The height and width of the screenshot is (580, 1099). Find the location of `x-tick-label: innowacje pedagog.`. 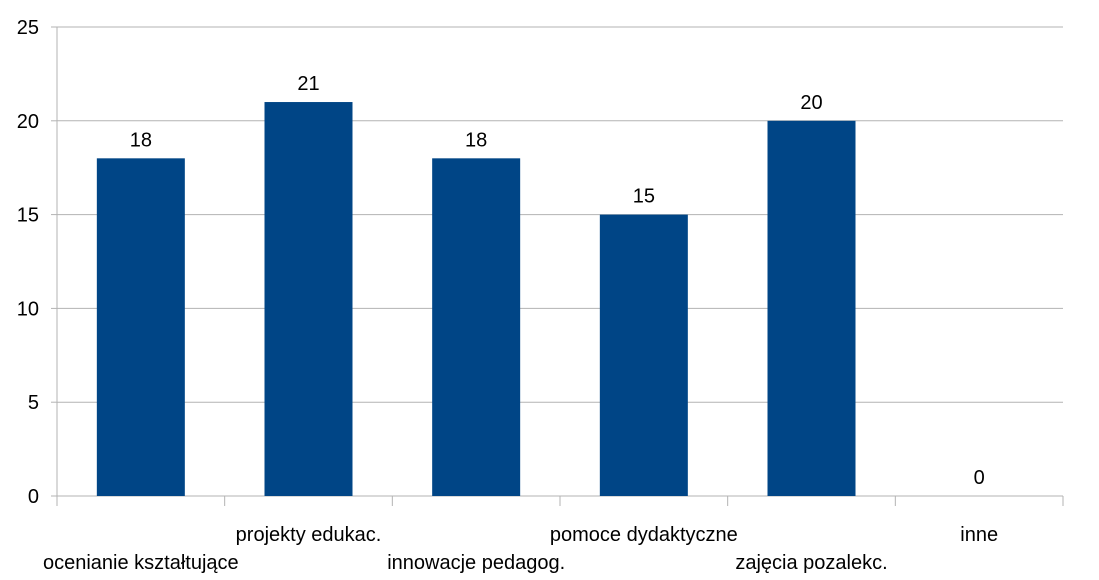

x-tick-label: innowacje pedagog. is located at coordinates (476, 563).